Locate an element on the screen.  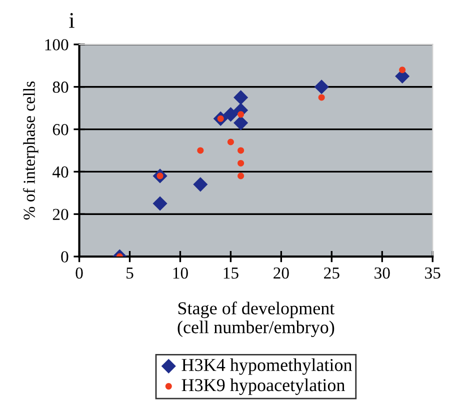
x-tick-label: 10 is located at coordinates (180, 273).